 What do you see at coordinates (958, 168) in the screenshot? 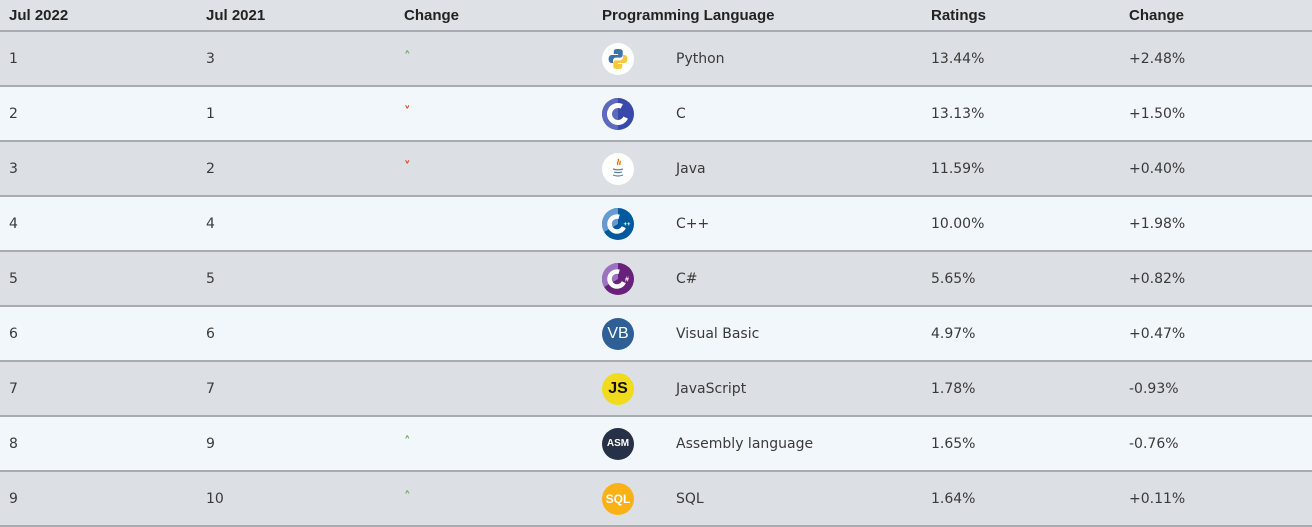
I see `rating: 11.59%` at bounding box center [958, 168].